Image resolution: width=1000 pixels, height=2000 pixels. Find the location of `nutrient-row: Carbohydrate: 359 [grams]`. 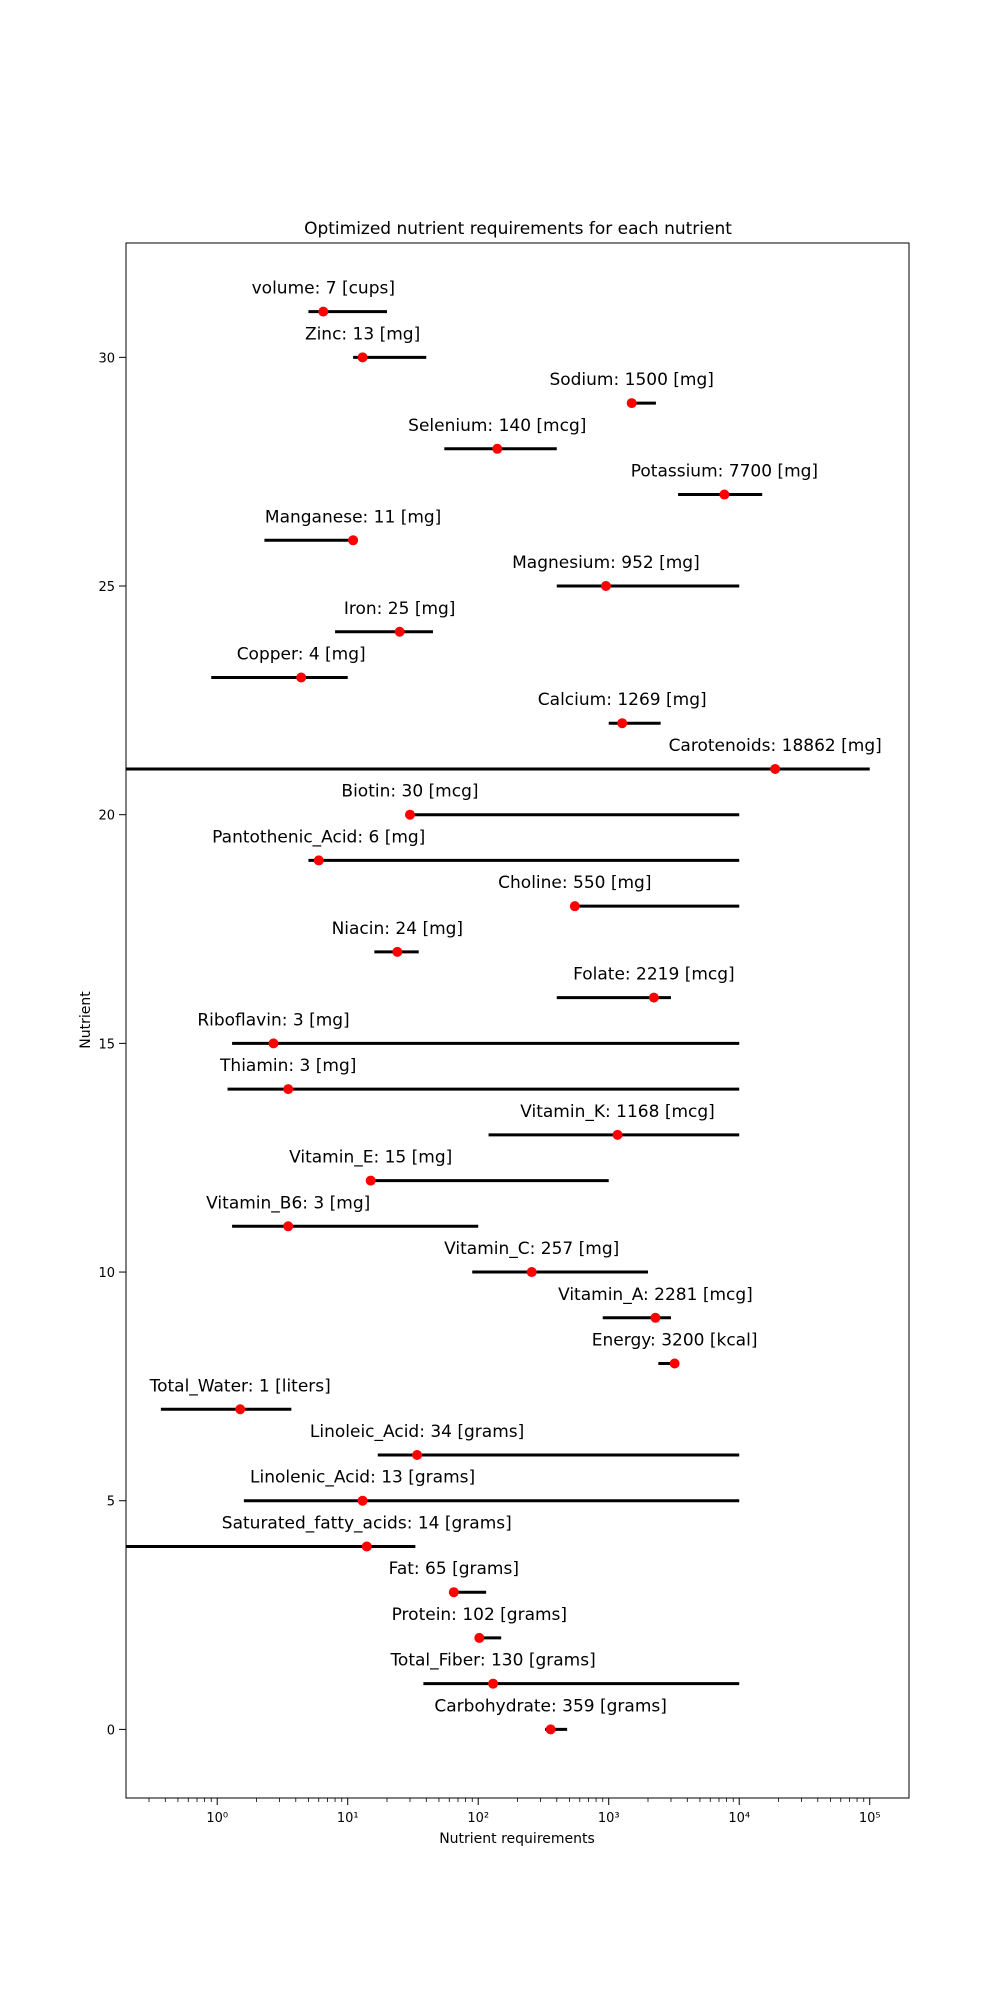

nutrient-row: Carbohydrate: 359 [grams] is located at coordinates (550, 1715).